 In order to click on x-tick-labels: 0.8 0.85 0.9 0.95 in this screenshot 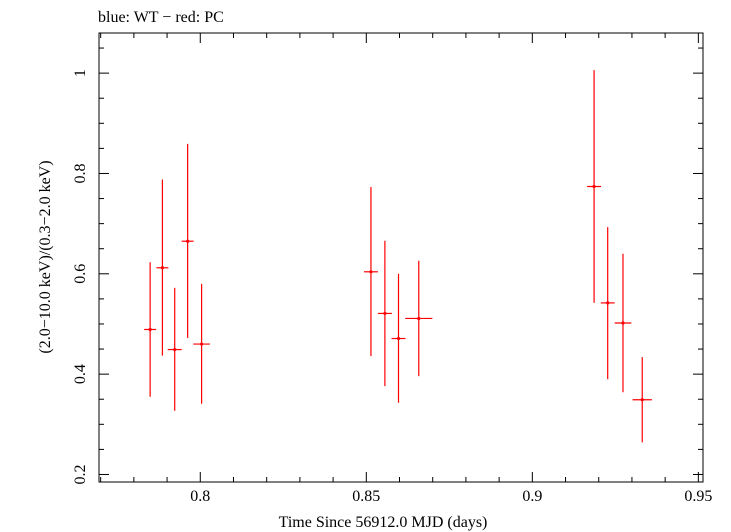, I will do `click(451, 496)`.